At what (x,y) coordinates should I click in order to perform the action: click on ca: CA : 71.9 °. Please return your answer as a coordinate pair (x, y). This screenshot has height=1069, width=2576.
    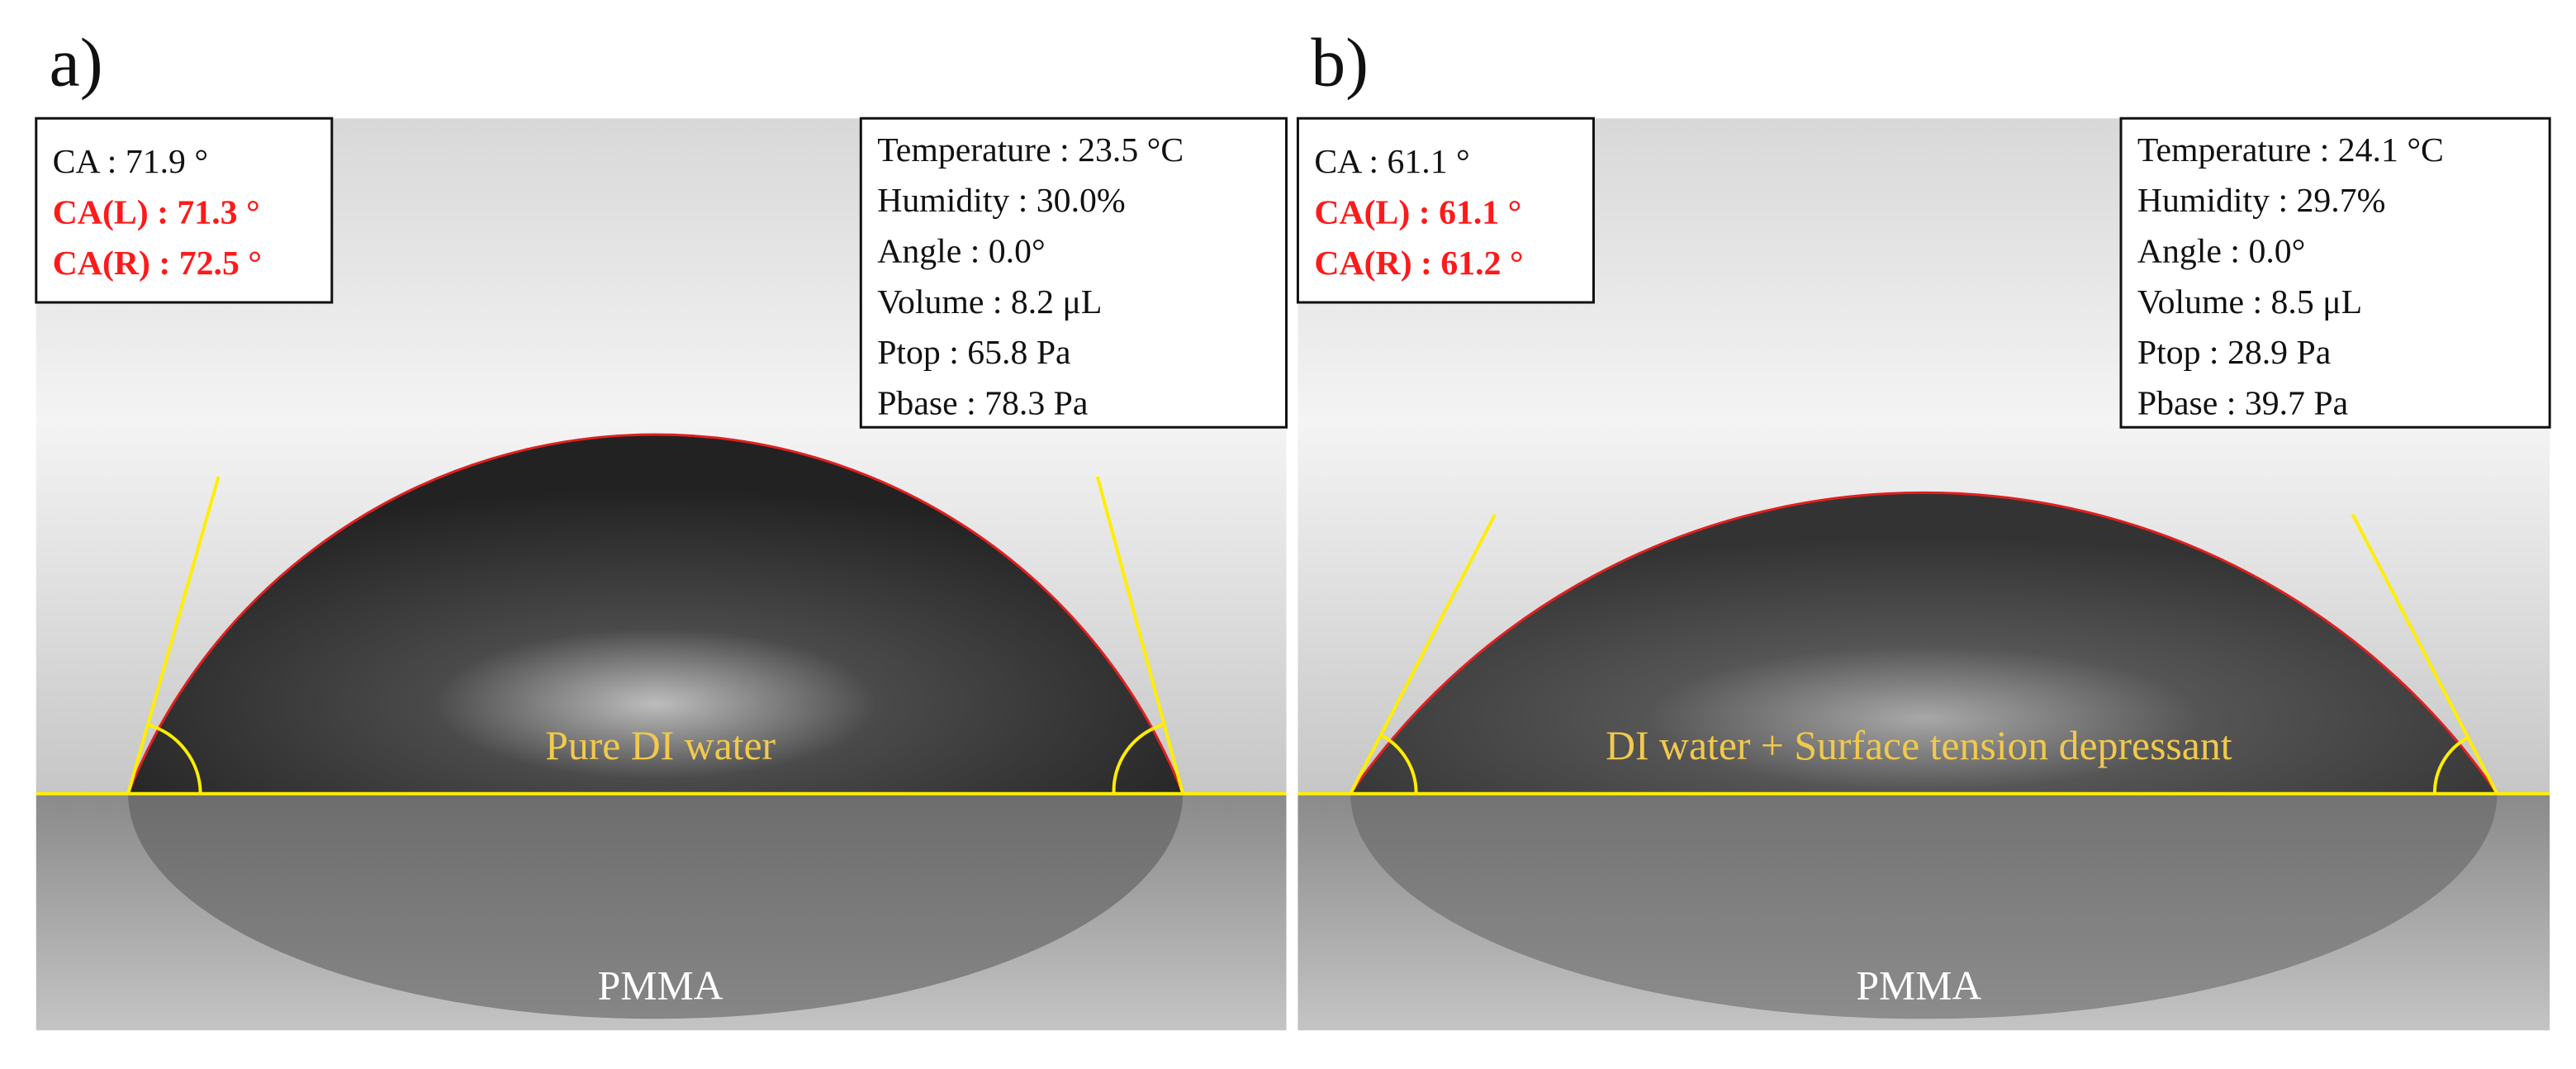
    Looking at the image, I should click on (130, 162).